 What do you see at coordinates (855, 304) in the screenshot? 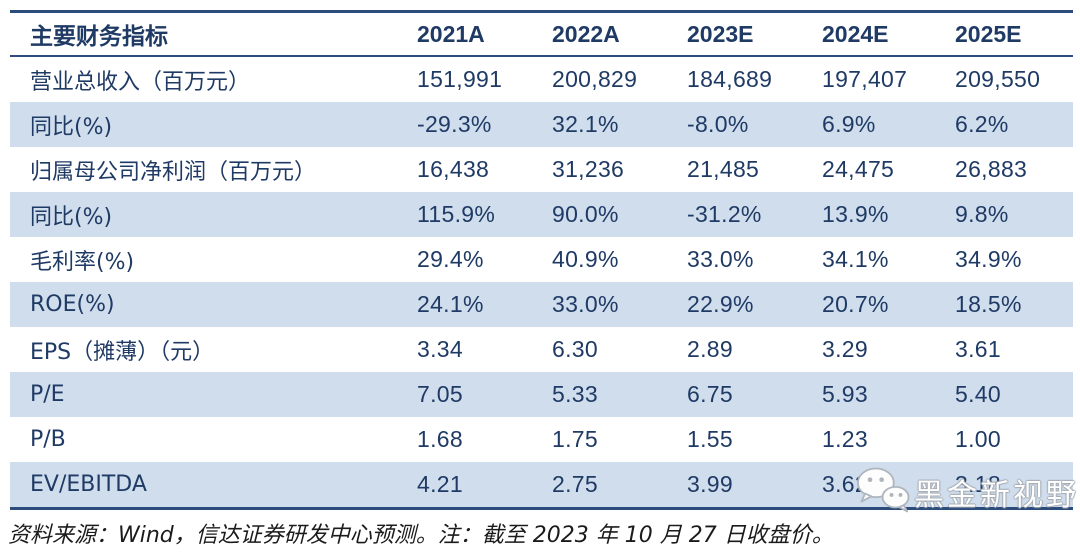
I see `row-value: 20.7%` at bounding box center [855, 304].